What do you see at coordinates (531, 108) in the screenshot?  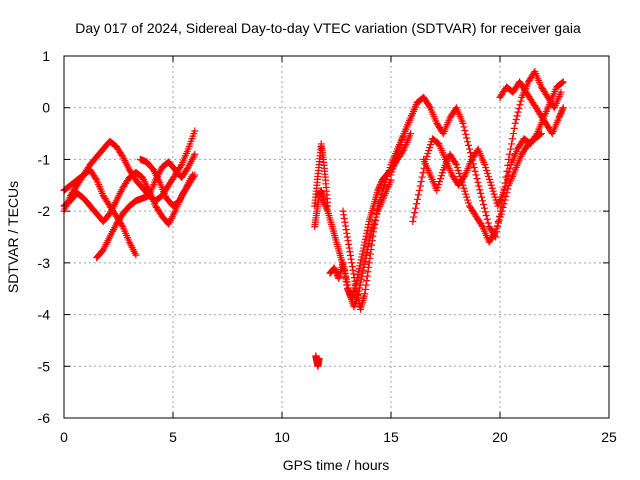 I see `series-track-n` at bounding box center [531, 108].